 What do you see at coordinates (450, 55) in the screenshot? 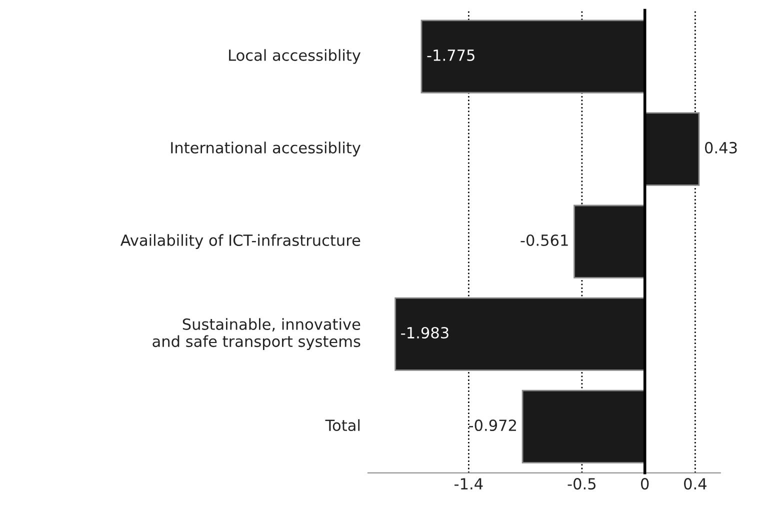
I see `data-label: -1.775` at bounding box center [450, 55].